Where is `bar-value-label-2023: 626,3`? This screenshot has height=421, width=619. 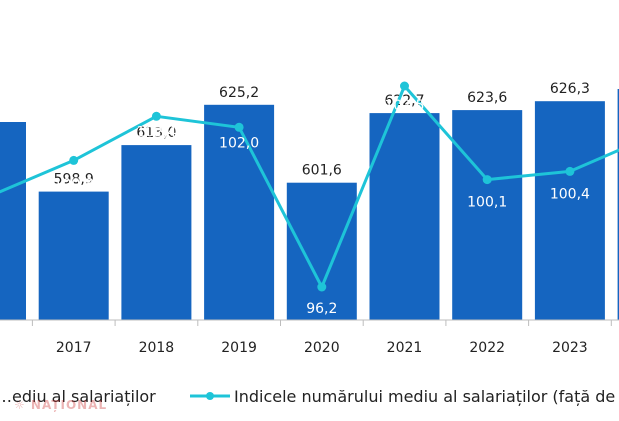
bar-value-label-2023: 626,3 is located at coordinates (570, 89).